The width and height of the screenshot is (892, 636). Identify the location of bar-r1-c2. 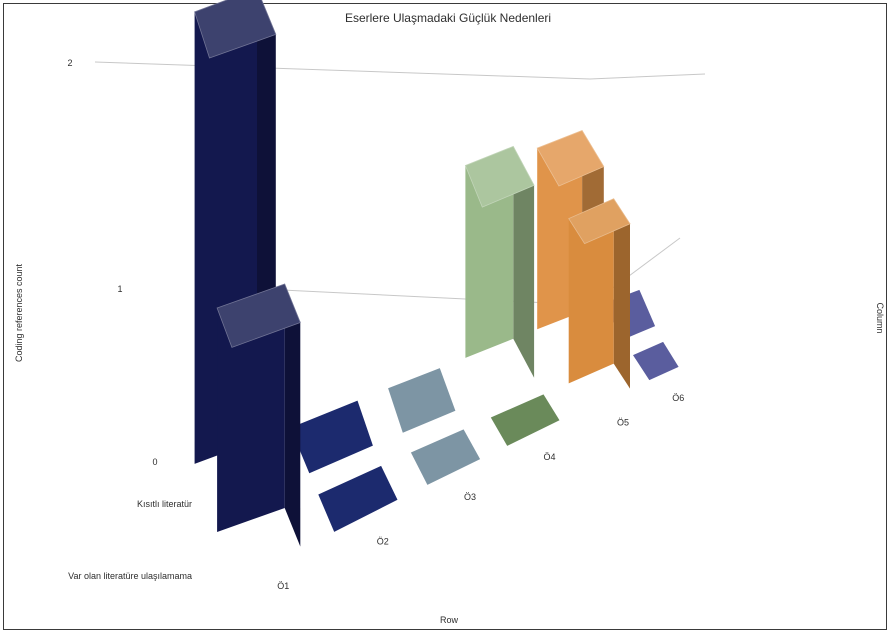
(445, 457).